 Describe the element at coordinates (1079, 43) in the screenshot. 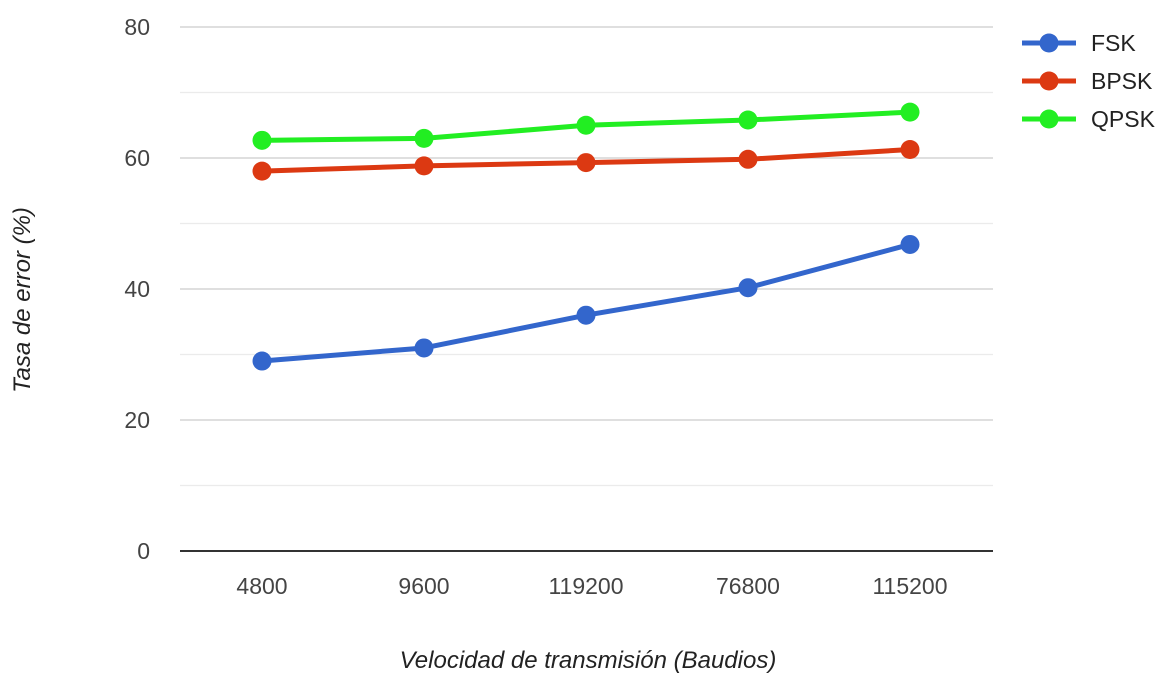

I see `legend-item-fsk: FSK` at that location.